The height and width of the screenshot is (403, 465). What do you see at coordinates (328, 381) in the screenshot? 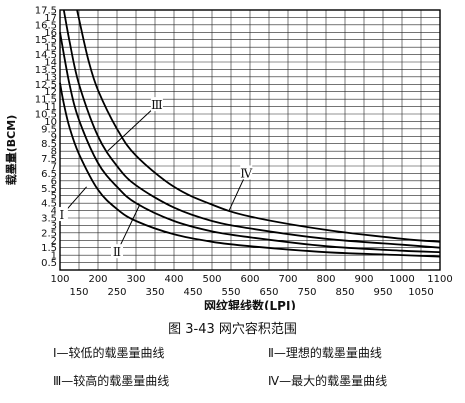
I see `legend-item-iv: Ⅳ—最大的载墨量曲线` at bounding box center [328, 381].